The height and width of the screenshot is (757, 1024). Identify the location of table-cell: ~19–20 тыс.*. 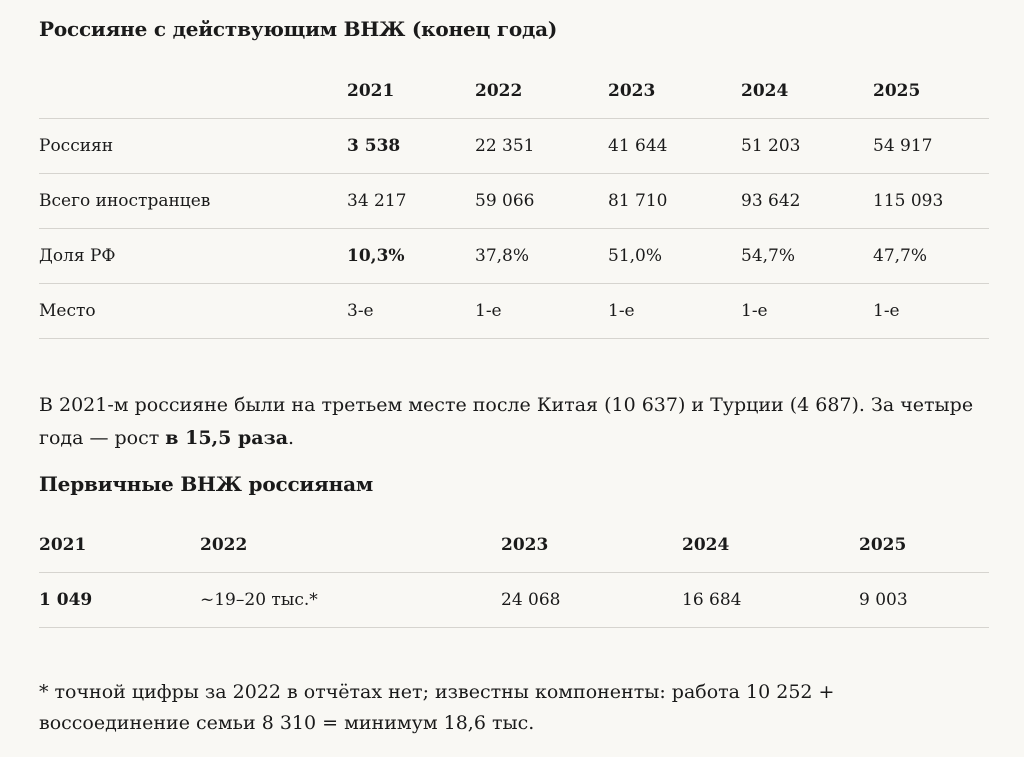
(350, 600).